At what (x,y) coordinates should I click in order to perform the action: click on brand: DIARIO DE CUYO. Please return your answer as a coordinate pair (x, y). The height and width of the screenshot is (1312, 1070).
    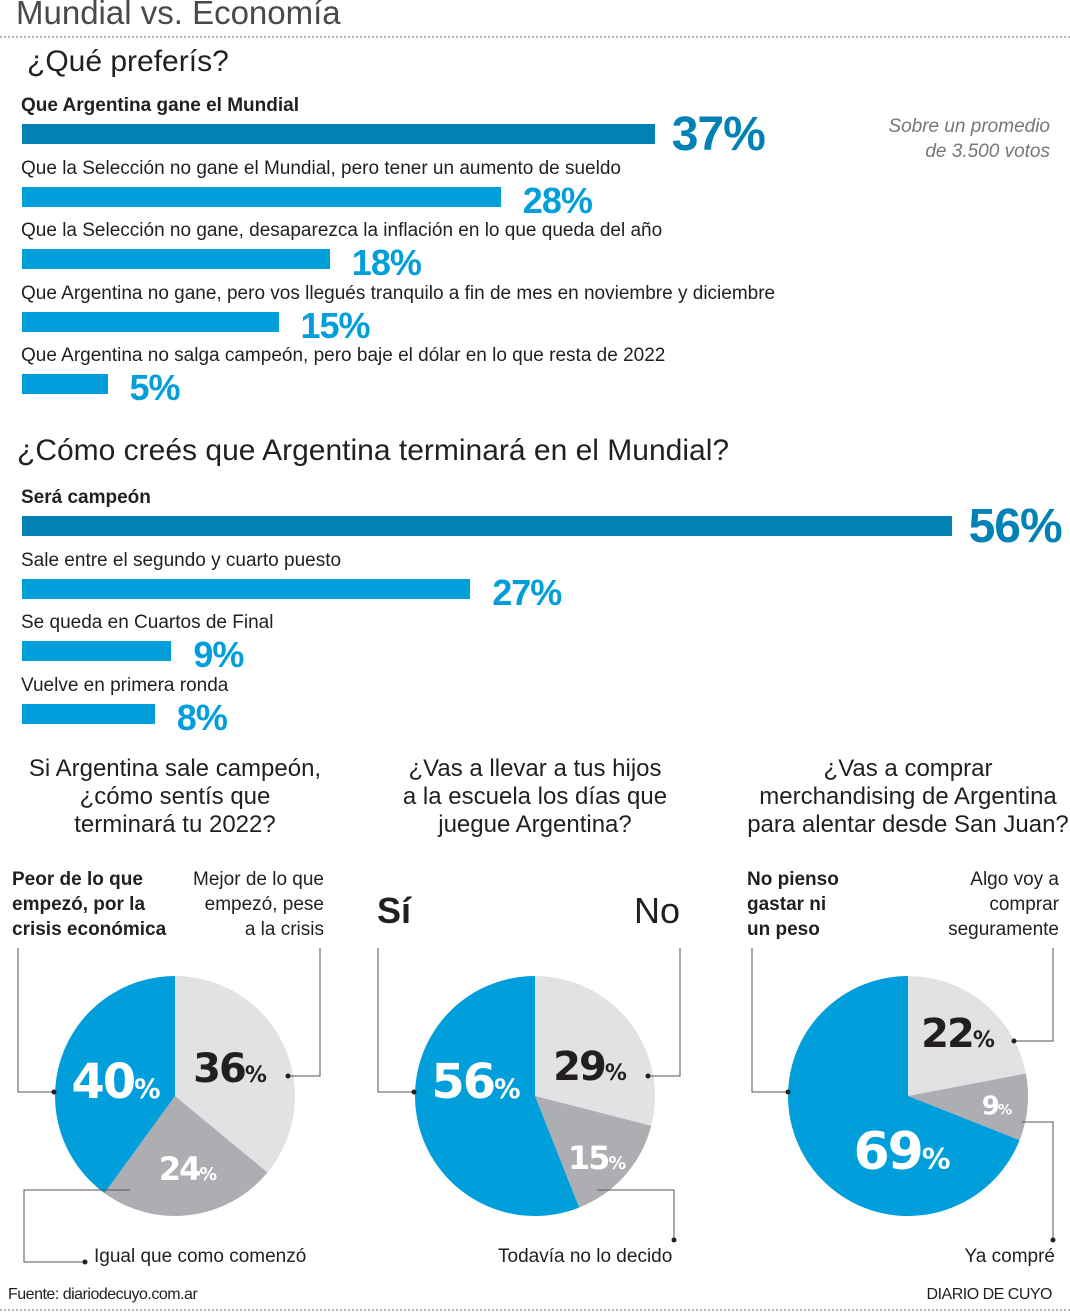
    Looking at the image, I should click on (989, 1294).